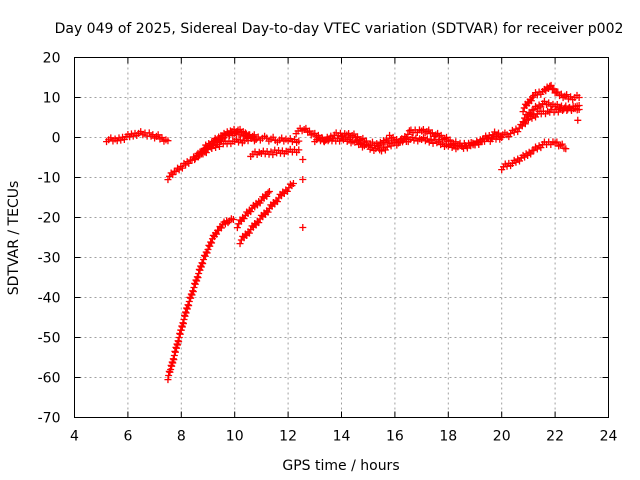 This screenshot has width=640, height=480. I want to click on x-tick-label: 8, so click(181, 437).